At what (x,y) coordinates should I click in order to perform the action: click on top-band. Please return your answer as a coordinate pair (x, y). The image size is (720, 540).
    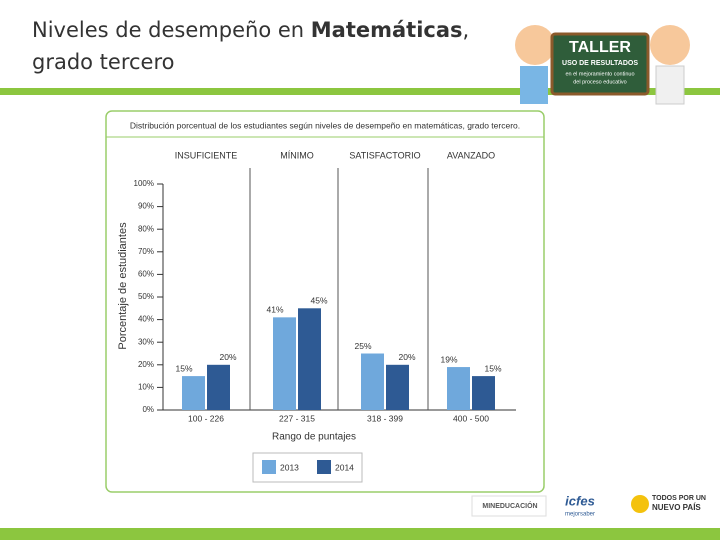
    Looking at the image, I should click on (360, 91).